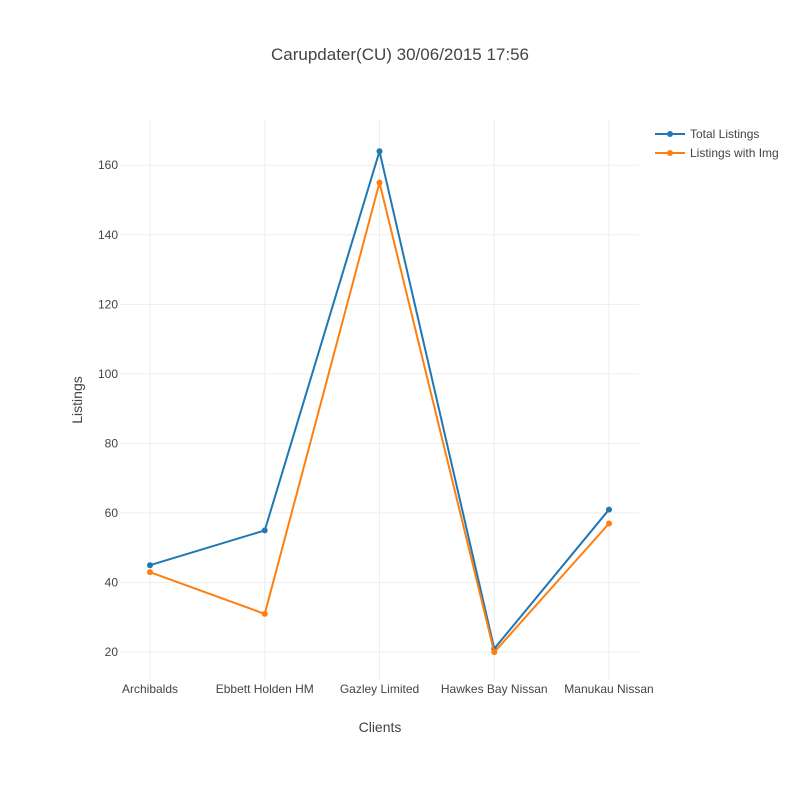 Image resolution: width=800 pixels, height=800 pixels. Describe the element at coordinates (108, 304) in the screenshot. I see `y-tick-label: 120` at that location.